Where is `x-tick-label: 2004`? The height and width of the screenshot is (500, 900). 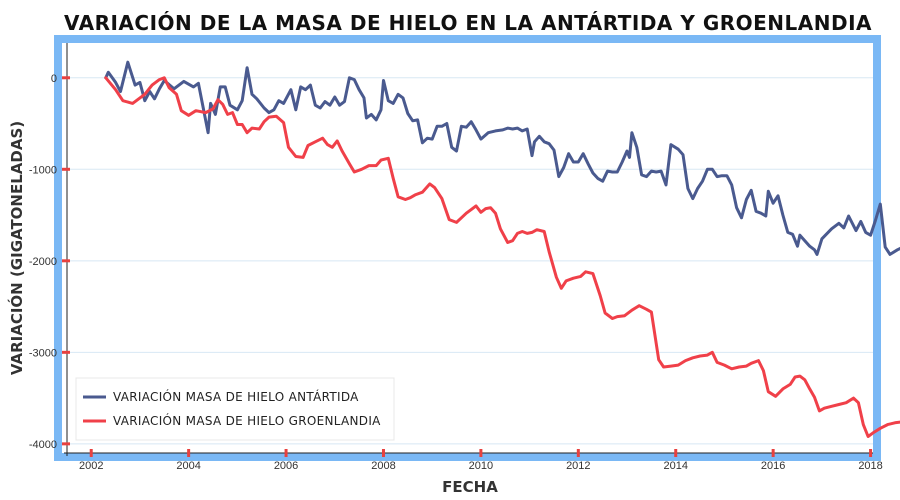
x-tick-label: 2004 is located at coordinates (188, 466).